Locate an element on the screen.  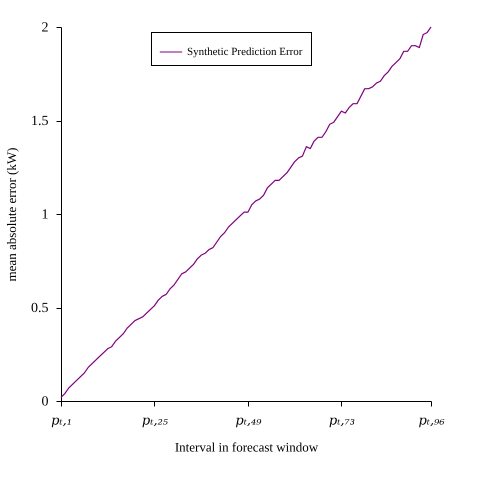
y-tick-label: 0.5 is located at coordinates (39, 308).